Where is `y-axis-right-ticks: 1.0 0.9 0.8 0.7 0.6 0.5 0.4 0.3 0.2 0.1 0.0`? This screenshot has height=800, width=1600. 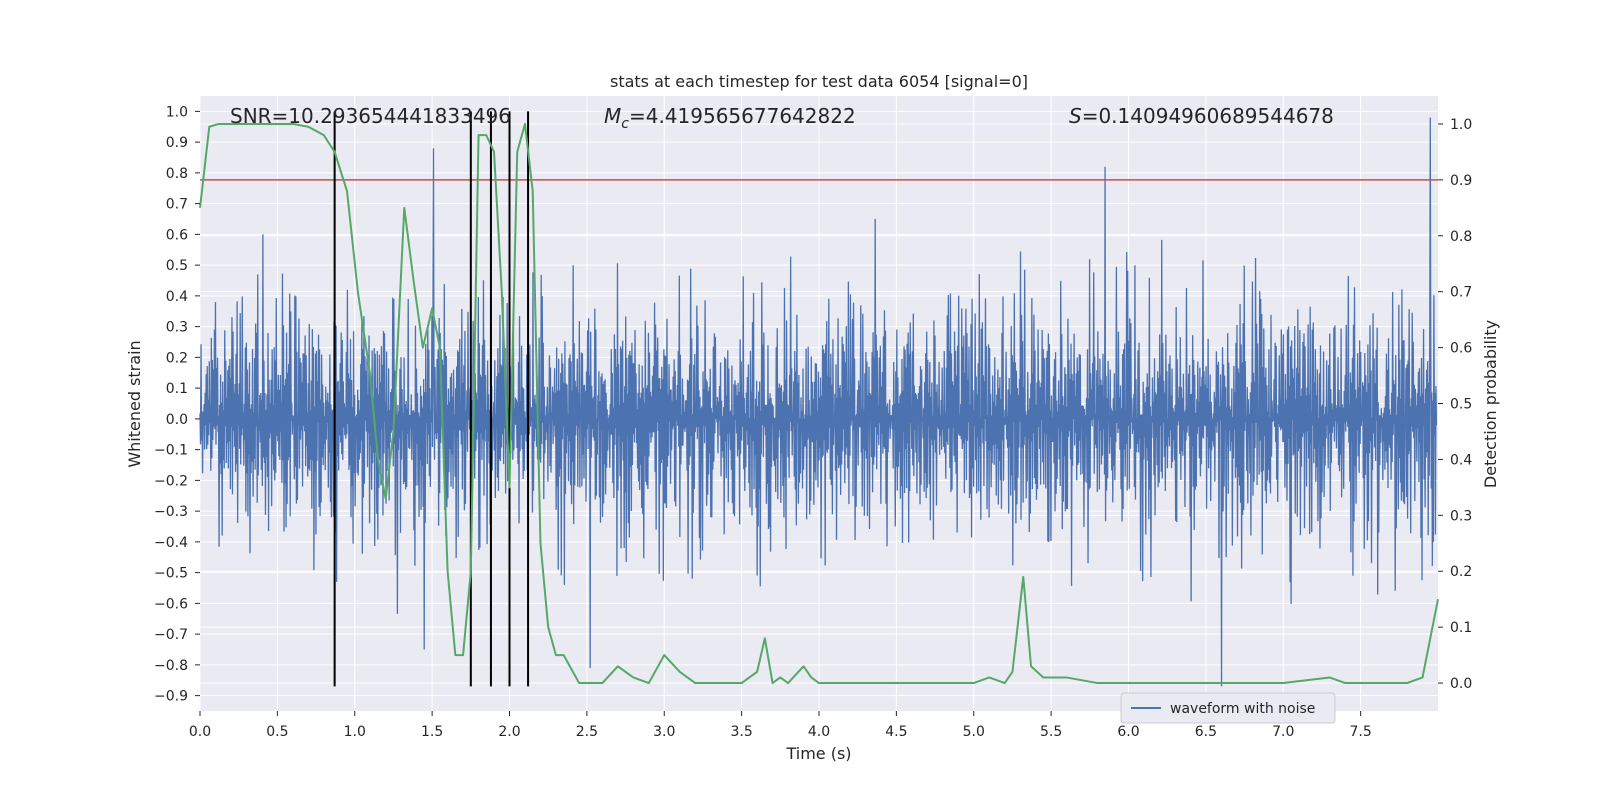
y-axis-right-ticks: 1.0 0.9 0.8 0.7 0.6 0.5 0.4 0.3 0.2 0.1 0.0 is located at coordinates (1455, 404).